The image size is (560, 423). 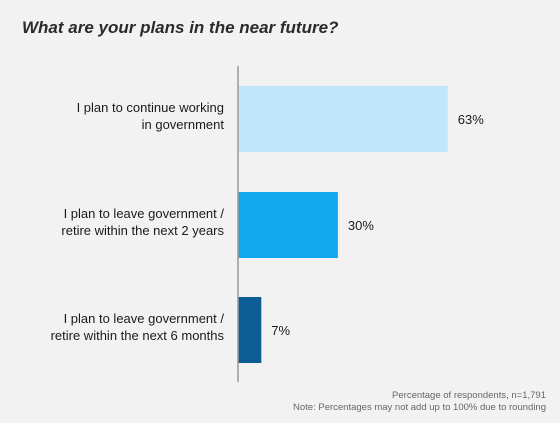 What do you see at coordinates (280, 330) in the screenshot?
I see `value-label-3: 7%` at bounding box center [280, 330].